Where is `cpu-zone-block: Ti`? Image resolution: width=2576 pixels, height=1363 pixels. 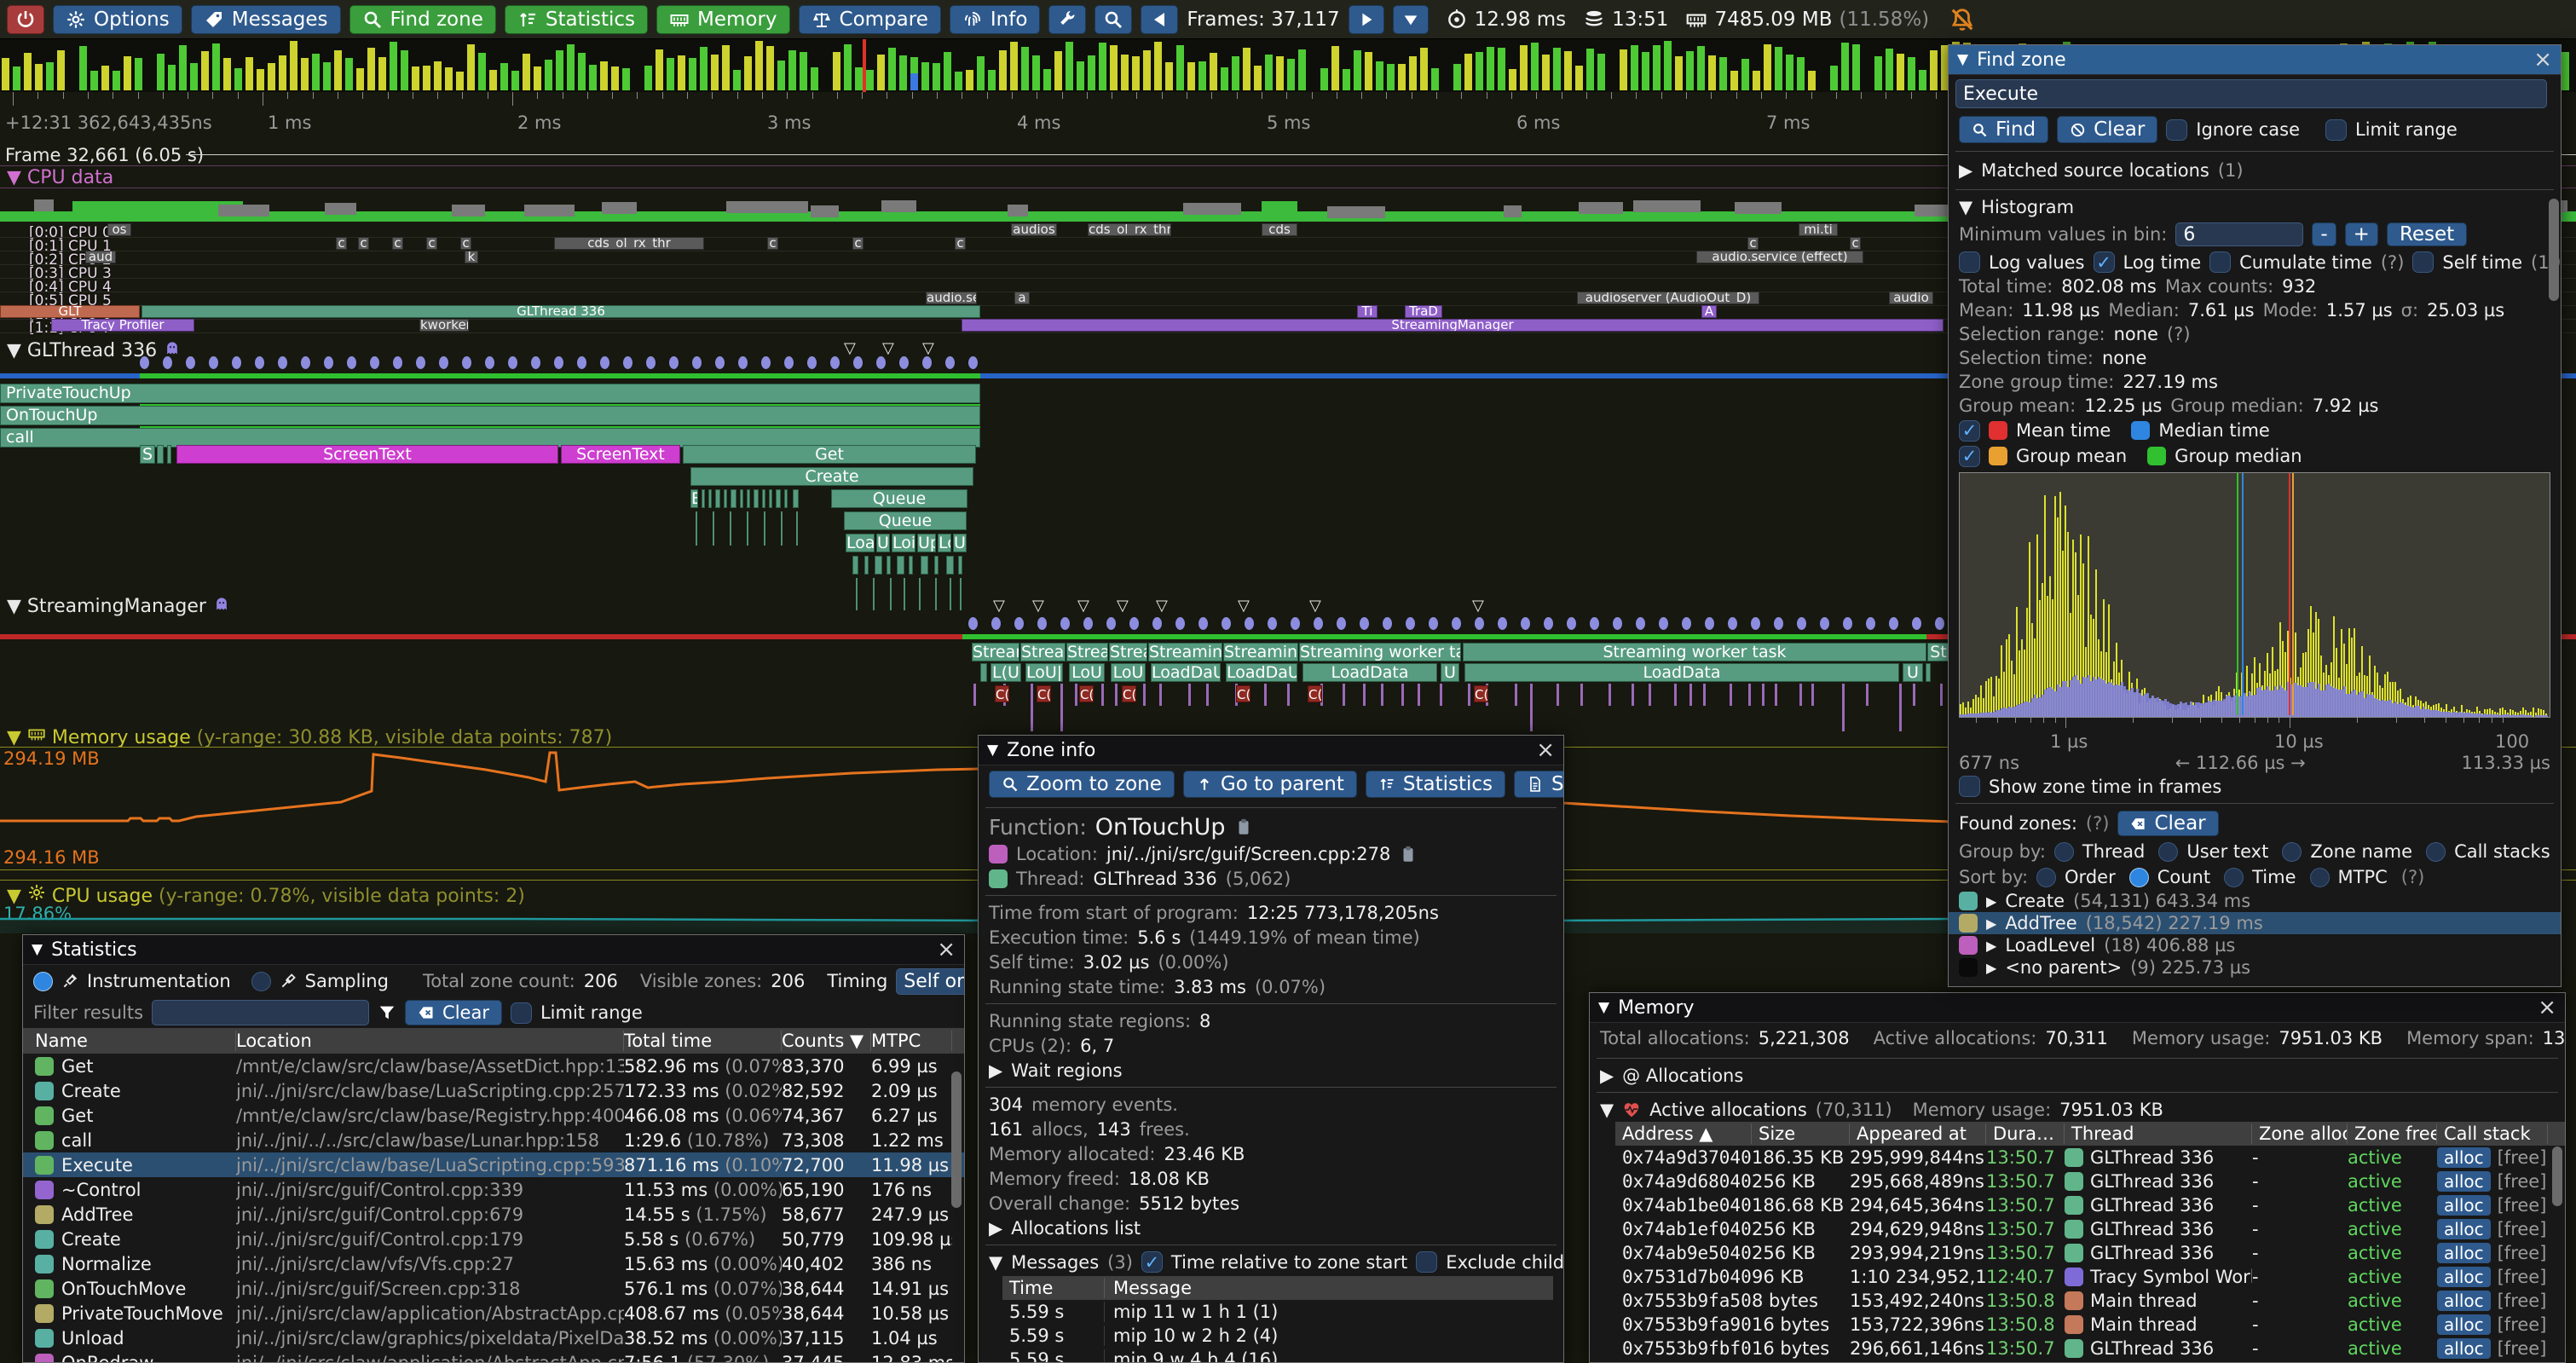 cpu-zone-block: Ti is located at coordinates (1367, 311).